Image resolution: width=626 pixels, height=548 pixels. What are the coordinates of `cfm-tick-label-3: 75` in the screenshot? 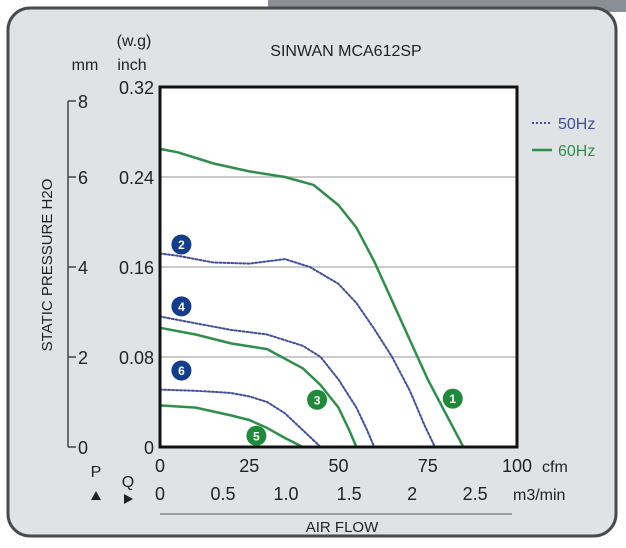 It's located at (428, 466).